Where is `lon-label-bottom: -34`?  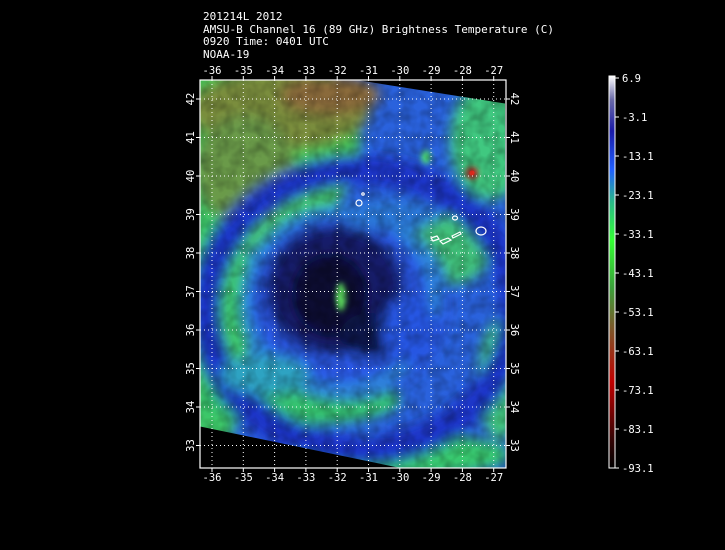
lon-label-bottom: -34 is located at coordinates (274, 478).